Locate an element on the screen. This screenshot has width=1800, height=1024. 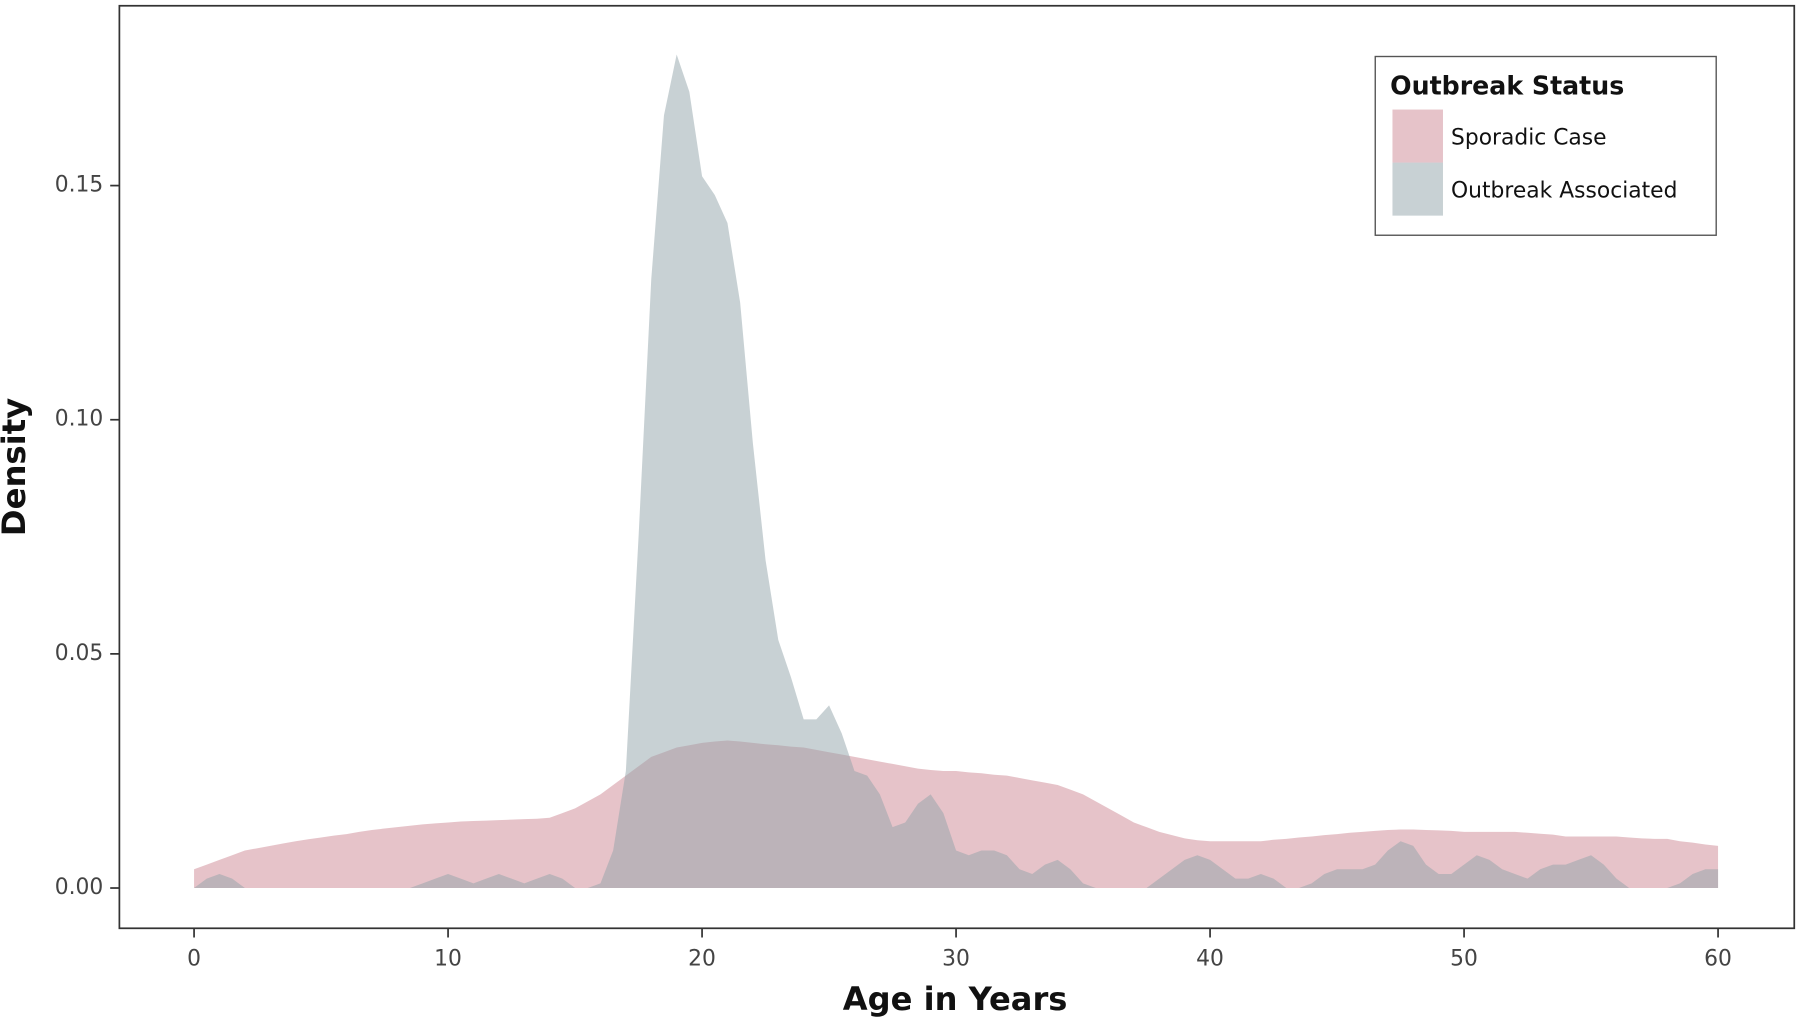
x-tick-label: 30 is located at coordinates (956, 958).